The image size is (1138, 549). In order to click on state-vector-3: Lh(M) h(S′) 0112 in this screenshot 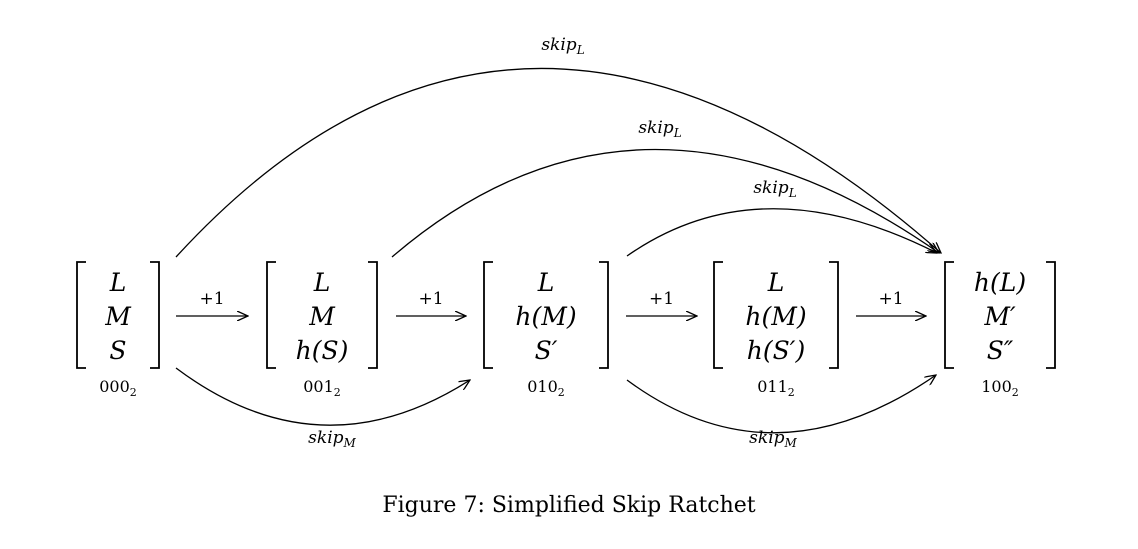, I will do `click(776, 330)`.